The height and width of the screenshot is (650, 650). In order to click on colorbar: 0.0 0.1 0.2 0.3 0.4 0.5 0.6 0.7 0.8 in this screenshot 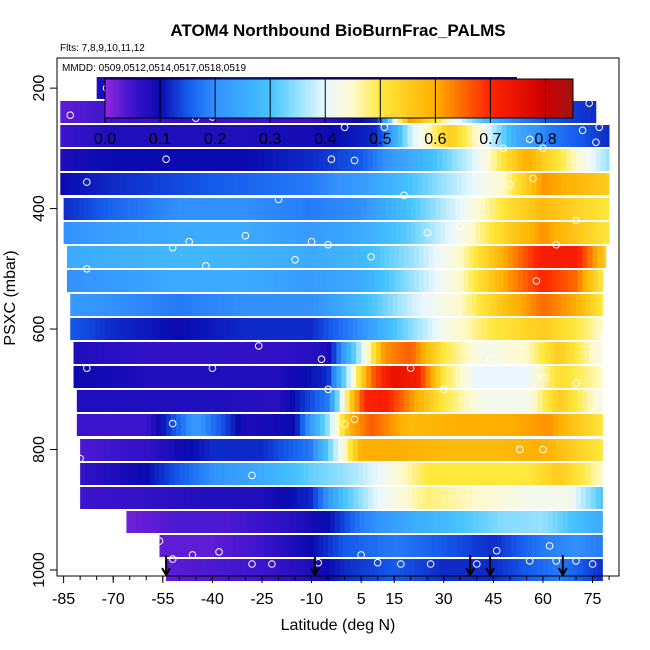, I will do `click(334, 113)`.